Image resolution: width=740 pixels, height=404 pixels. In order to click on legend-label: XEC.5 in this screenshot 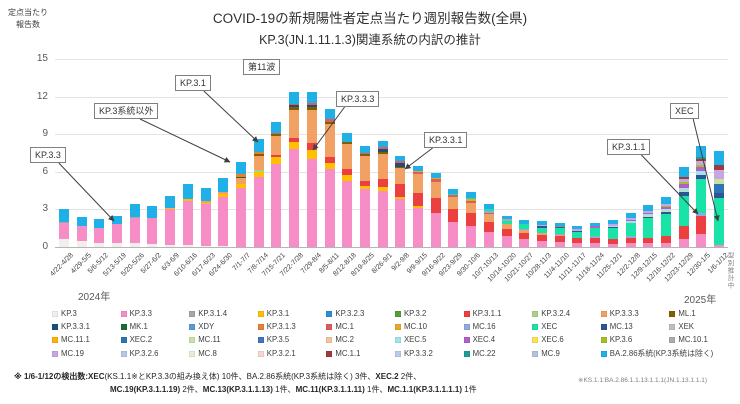, I will do `click(415, 339)`.